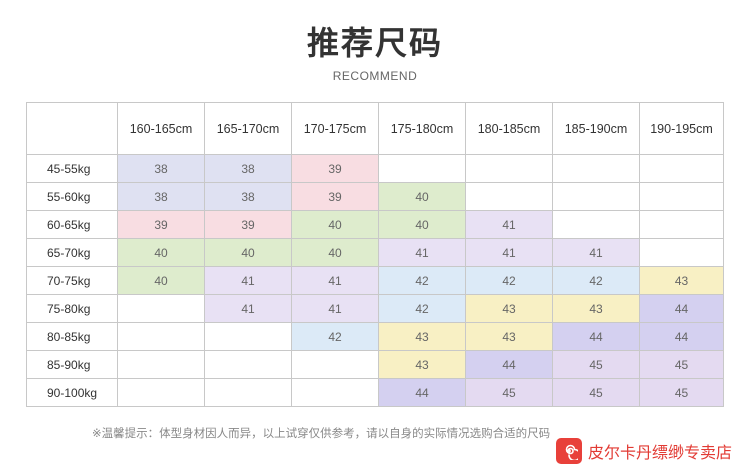 This screenshot has height=473, width=750. What do you see at coordinates (72, 224) in the screenshot?
I see `row-header: 60-65kg` at bounding box center [72, 224].